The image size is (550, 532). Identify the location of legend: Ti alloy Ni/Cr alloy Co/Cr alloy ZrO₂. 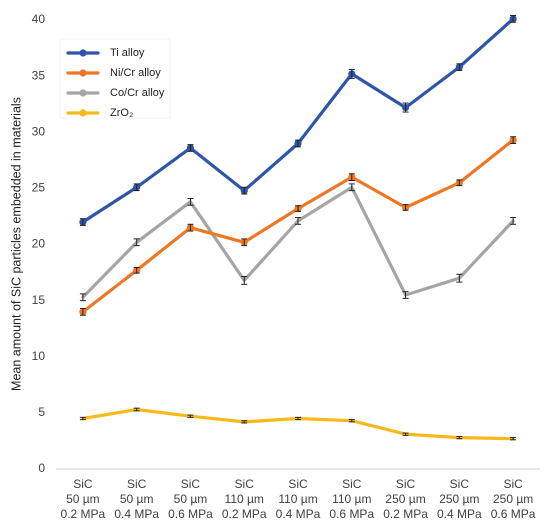
(115, 78).